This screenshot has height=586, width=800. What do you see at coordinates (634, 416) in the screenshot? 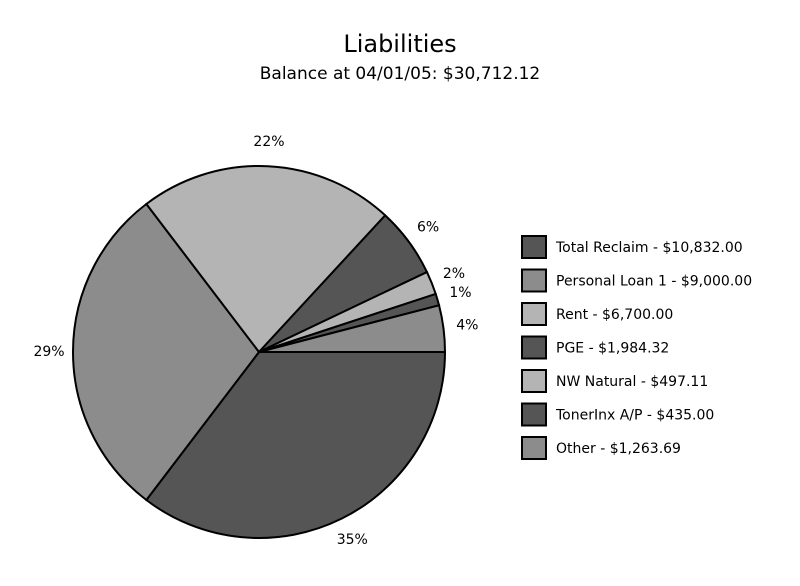
I see `legend-label: TonerInx A/P - $435.00` at bounding box center [634, 416].